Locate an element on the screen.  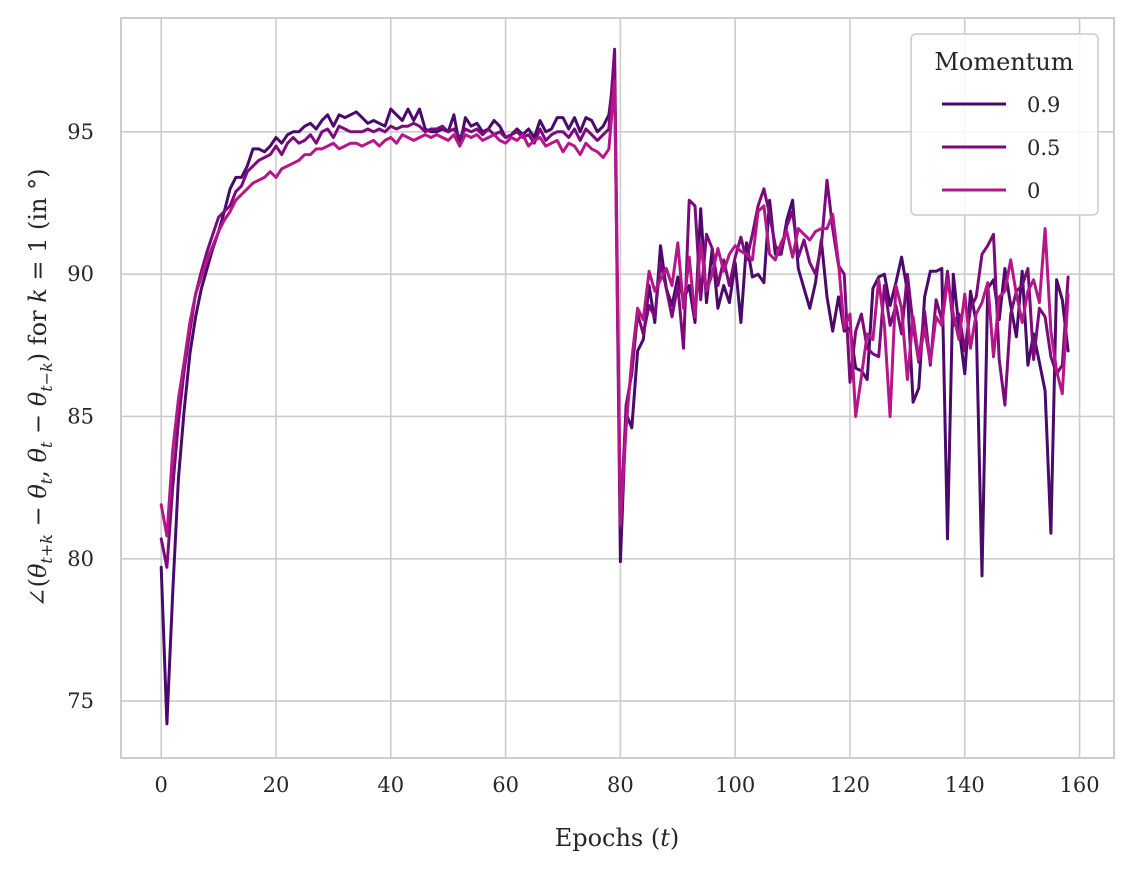
y-tick-label: 85 is located at coordinates (80, 416).